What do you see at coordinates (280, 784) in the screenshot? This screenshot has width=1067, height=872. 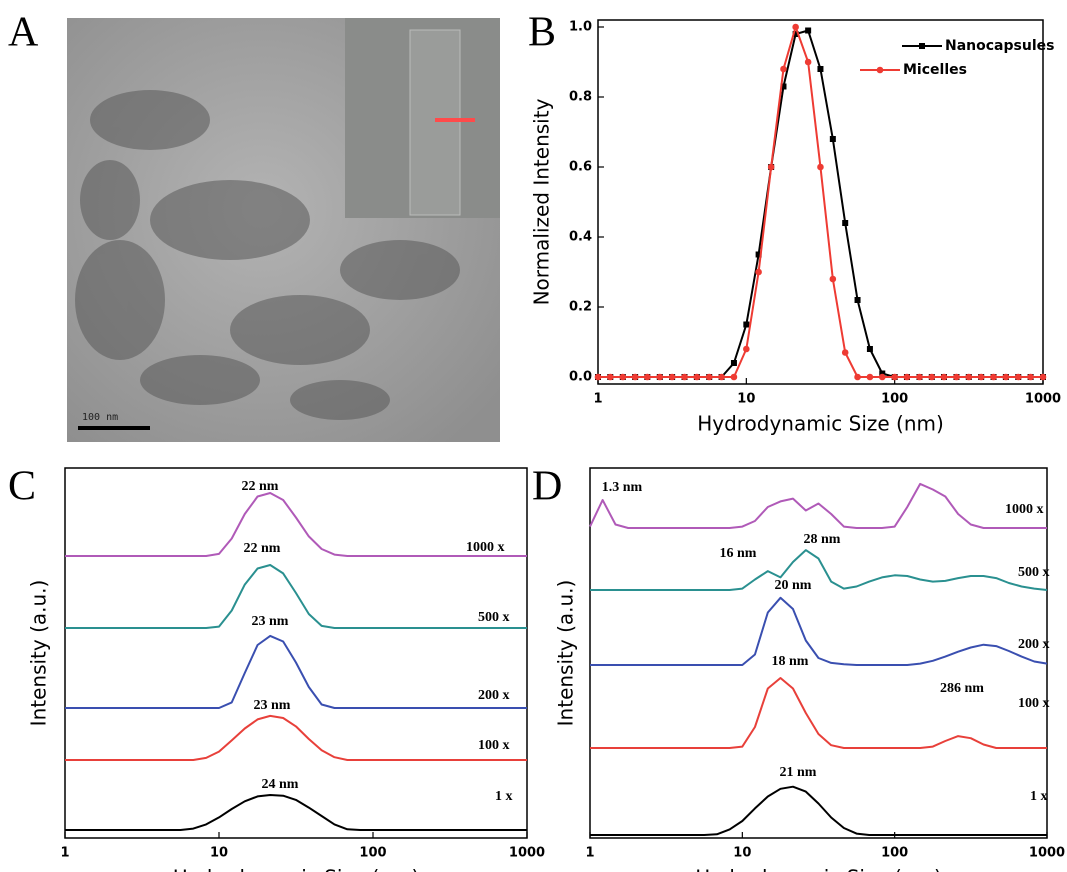 I see `peak-label: 24 nm` at bounding box center [280, 784].